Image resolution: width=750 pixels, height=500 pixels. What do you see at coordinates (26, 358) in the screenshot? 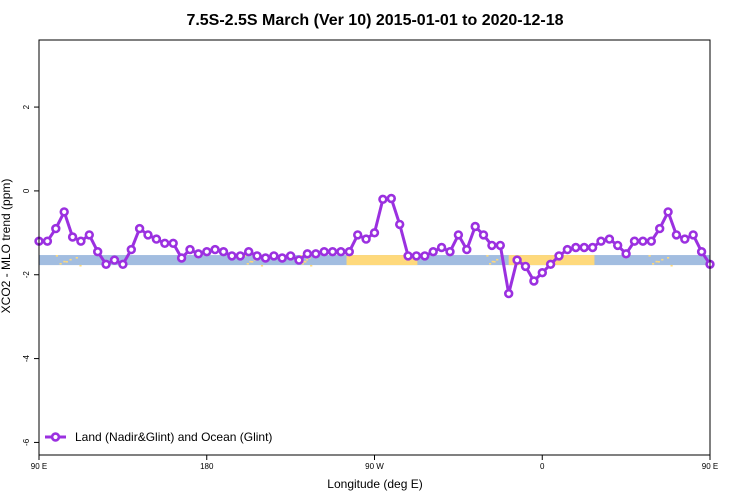
I see `y-tick-label: -4` at bounding box center [26, 358].